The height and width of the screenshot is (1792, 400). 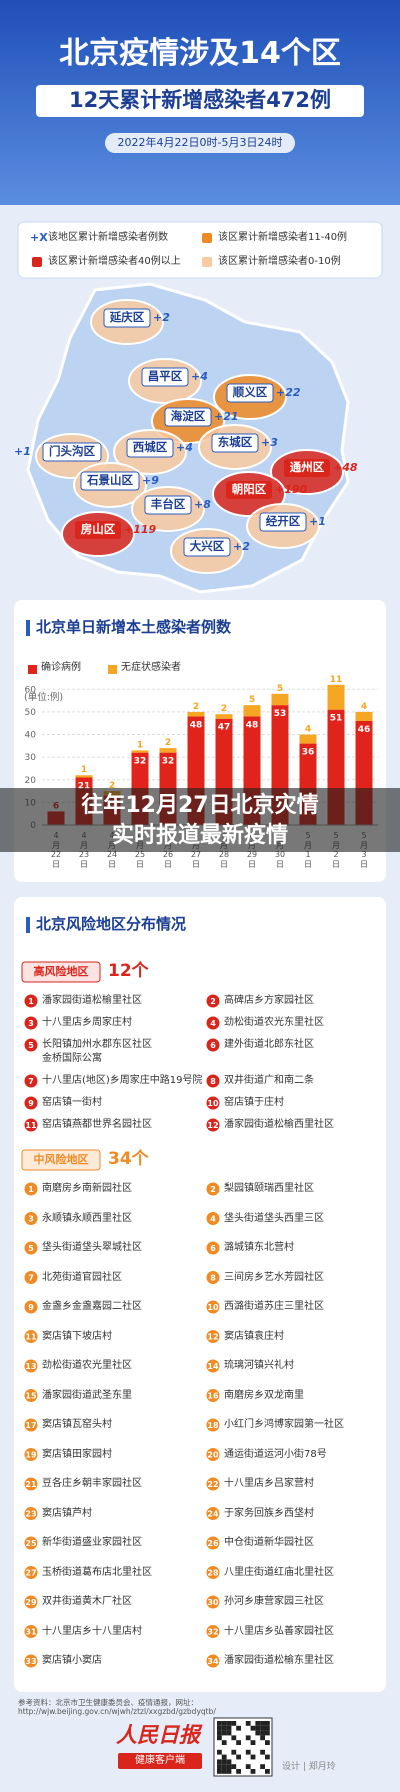 What do you see at coordinates (274, 1601) in the screenshot?
I see `item-name: 孙河乡康营家园三社区` at bounding box center [274, 1601].